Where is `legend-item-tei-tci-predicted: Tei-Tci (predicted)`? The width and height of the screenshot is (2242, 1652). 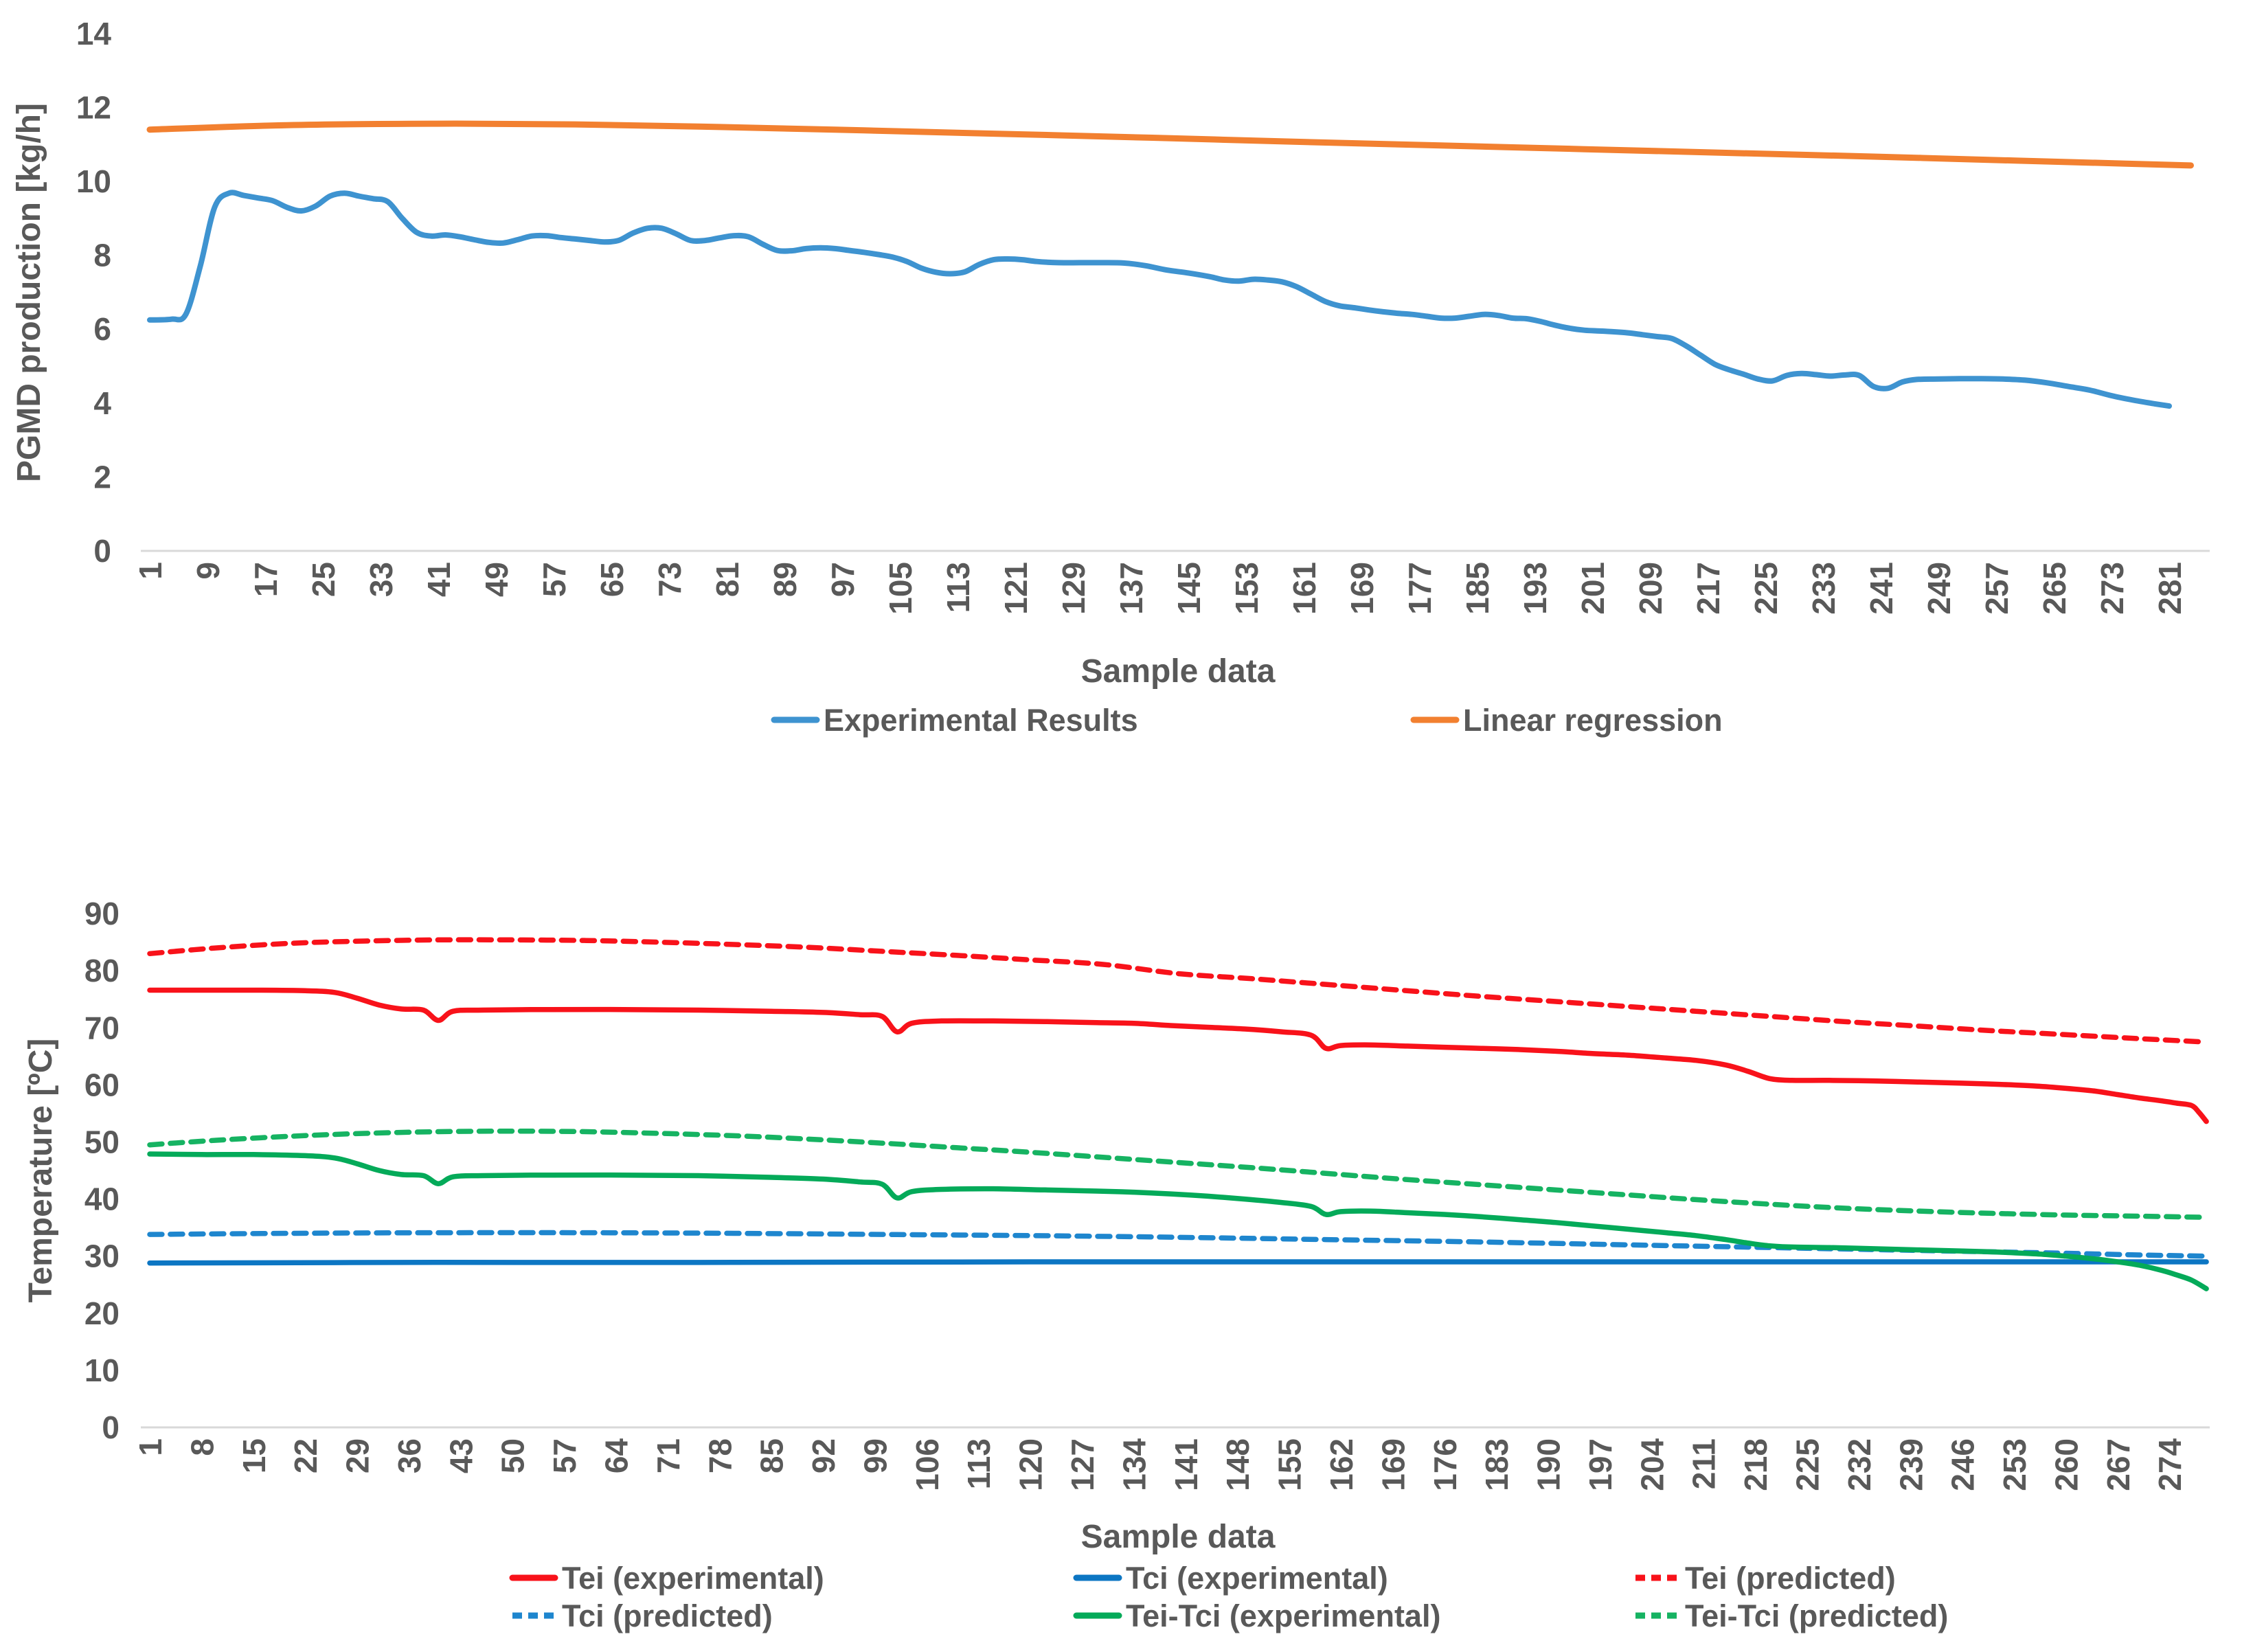 legend-item-tei-tci-predicted: Tei-Tci (predicted) is located at coordinates (1792, 1615).